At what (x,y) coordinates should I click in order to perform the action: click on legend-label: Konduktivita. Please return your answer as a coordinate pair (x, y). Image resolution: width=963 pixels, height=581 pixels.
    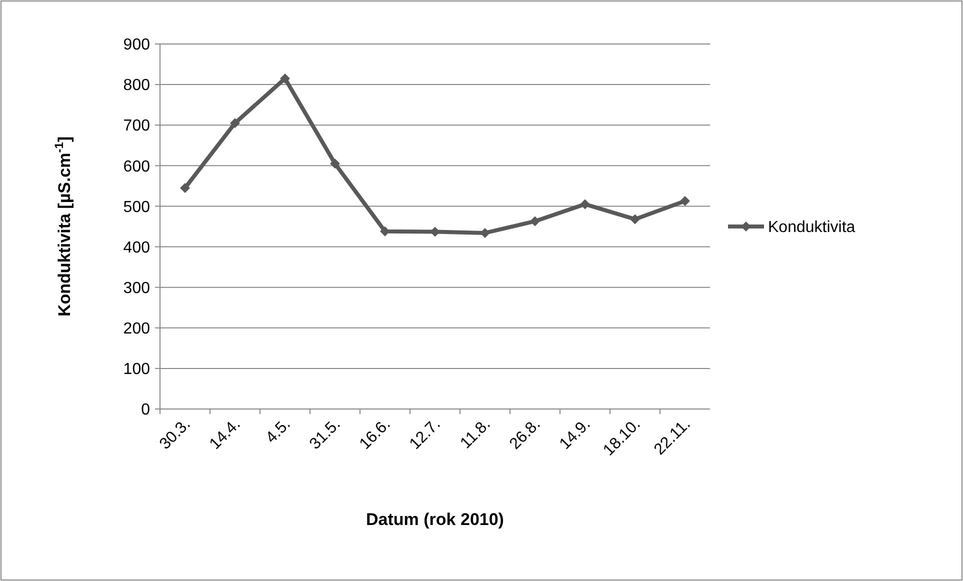
    Looking at the image, I should click on (812, 227).